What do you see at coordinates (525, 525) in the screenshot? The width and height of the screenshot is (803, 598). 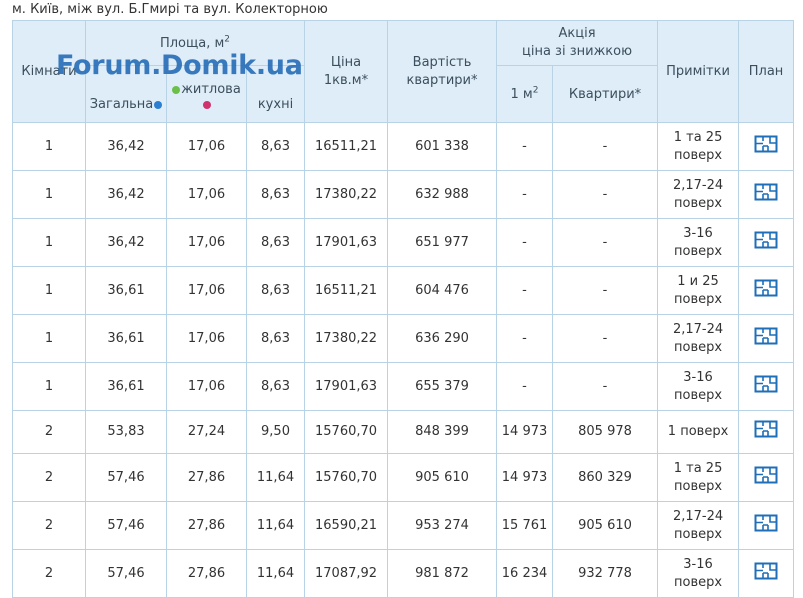 I see `cell-promo-m2: 15 761` at bounding box center [525, 525].